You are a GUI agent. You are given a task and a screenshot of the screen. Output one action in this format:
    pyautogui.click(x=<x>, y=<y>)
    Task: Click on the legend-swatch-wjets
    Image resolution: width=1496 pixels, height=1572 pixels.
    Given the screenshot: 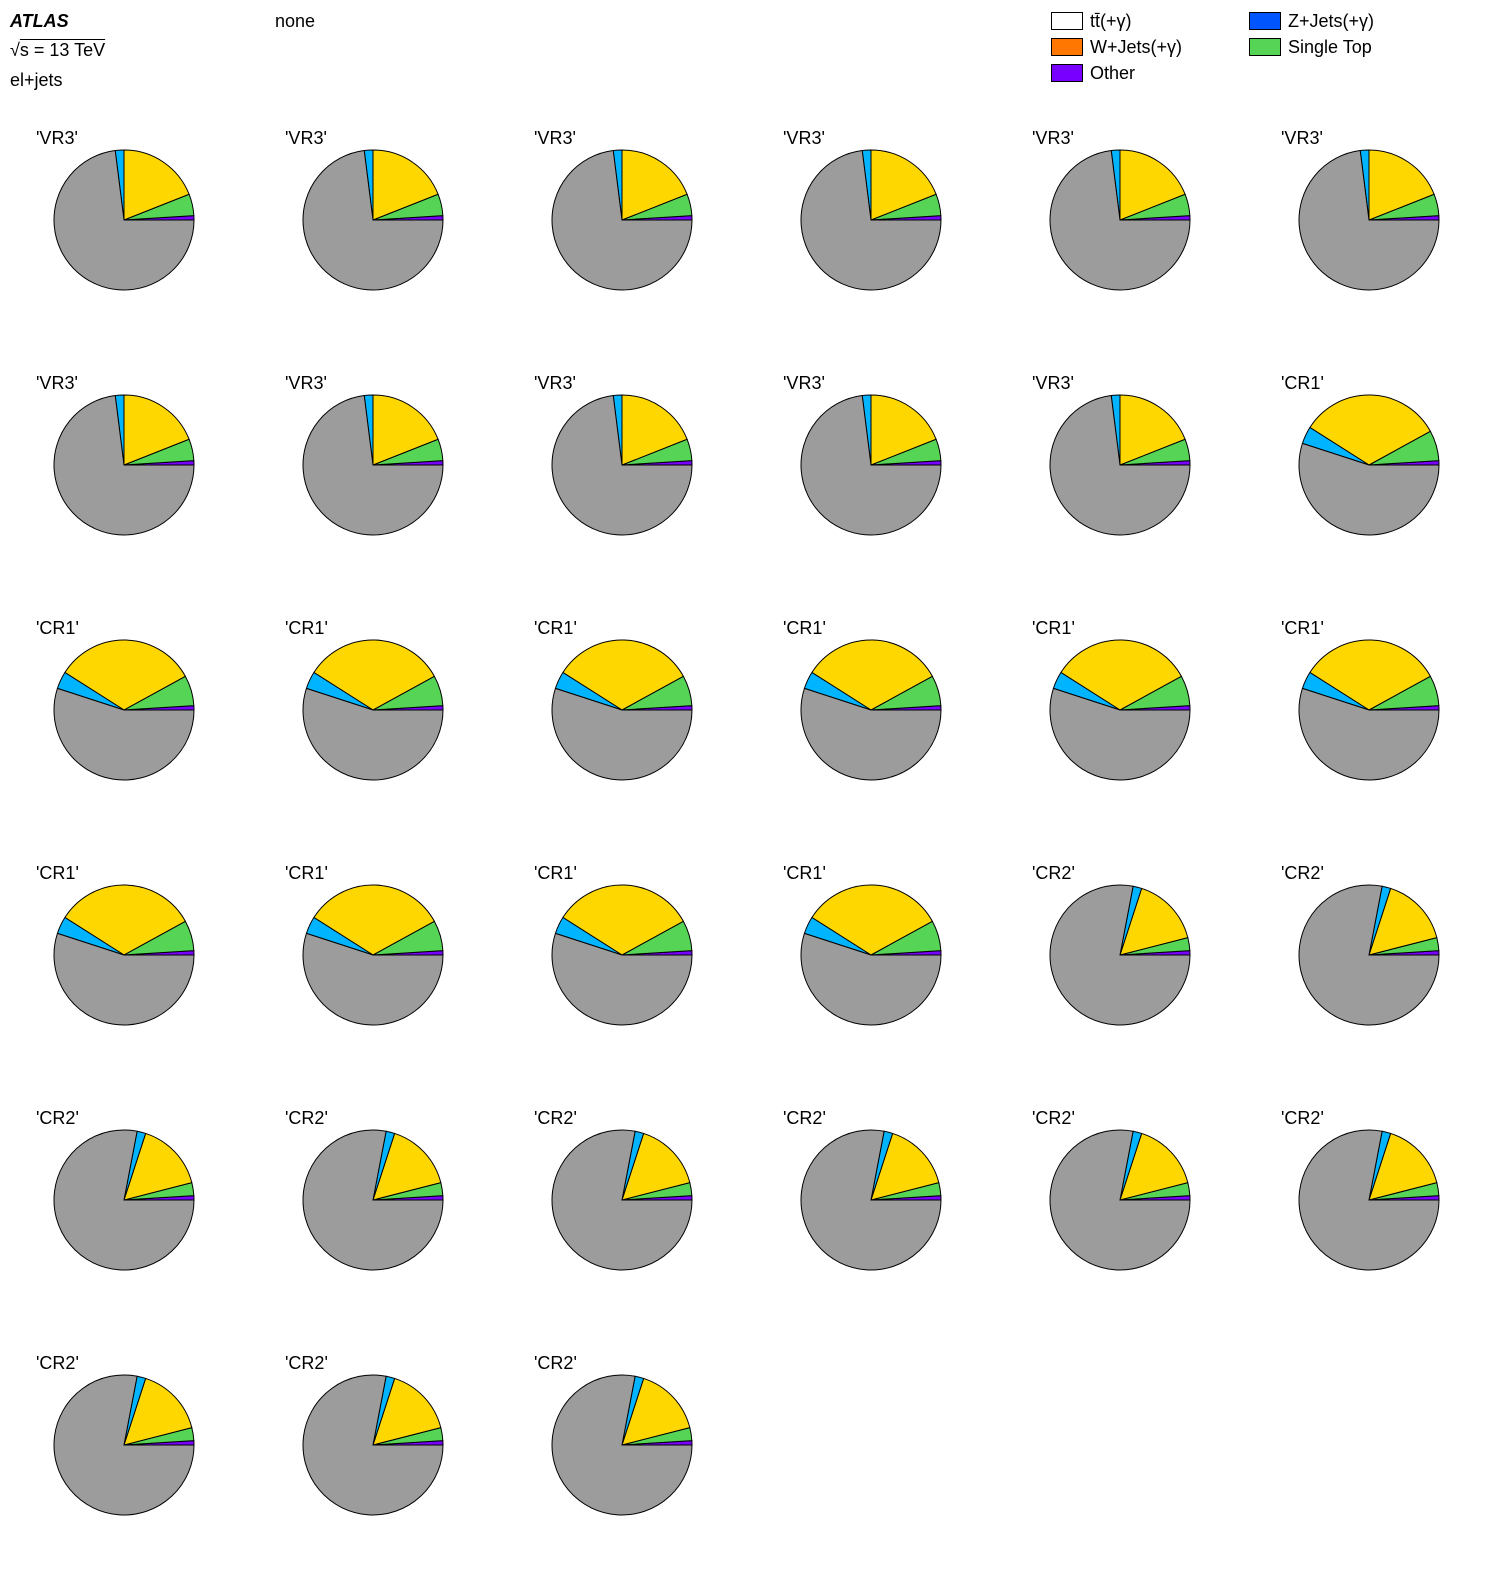 What is the action you would take?
    pyautogui.click(x=1067, y=47)
    